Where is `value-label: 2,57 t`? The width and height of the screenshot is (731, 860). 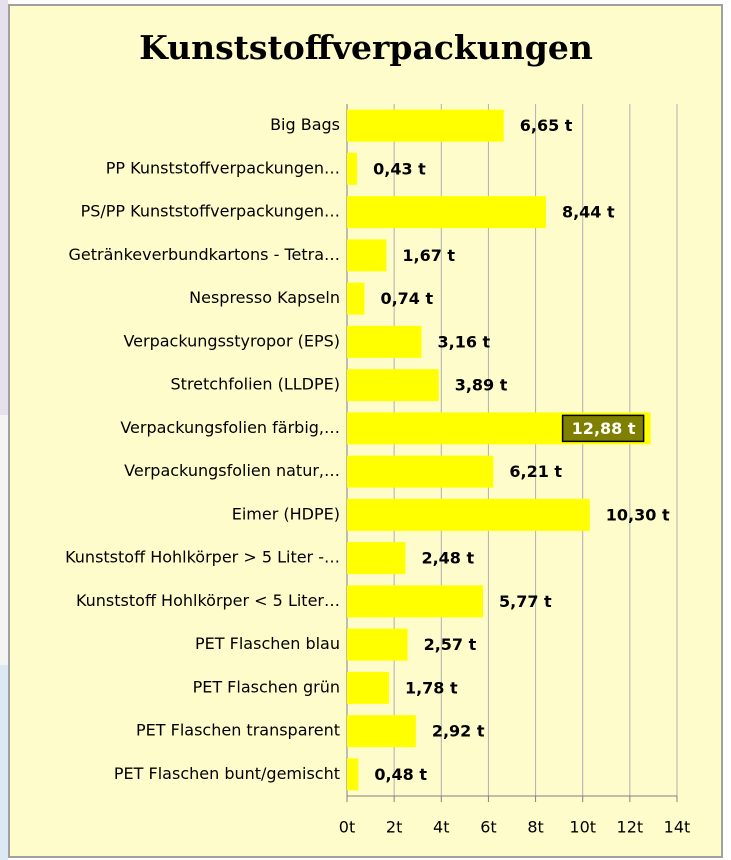
value-label: 2,57 t is located at coordinates (450, 644).